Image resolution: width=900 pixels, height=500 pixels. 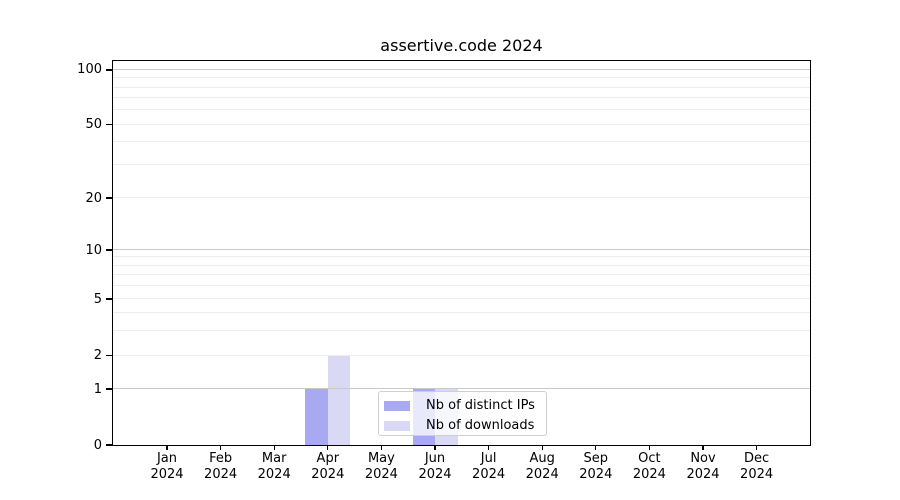 What do you see at coordinates (480, 425) in the screenshot?
I see `legend-label-downloads: Nb of downloads` at bounding box center [480, 425].